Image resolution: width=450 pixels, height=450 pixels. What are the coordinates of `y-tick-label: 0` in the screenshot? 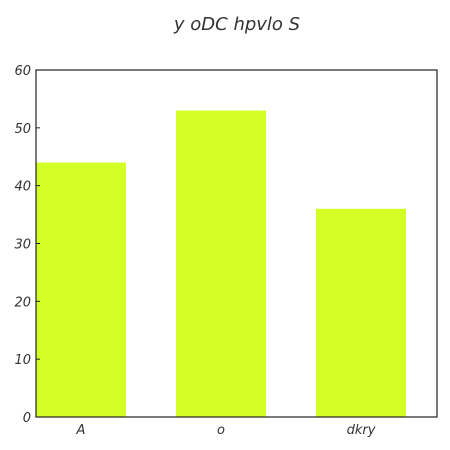 It's located at (27, 418).